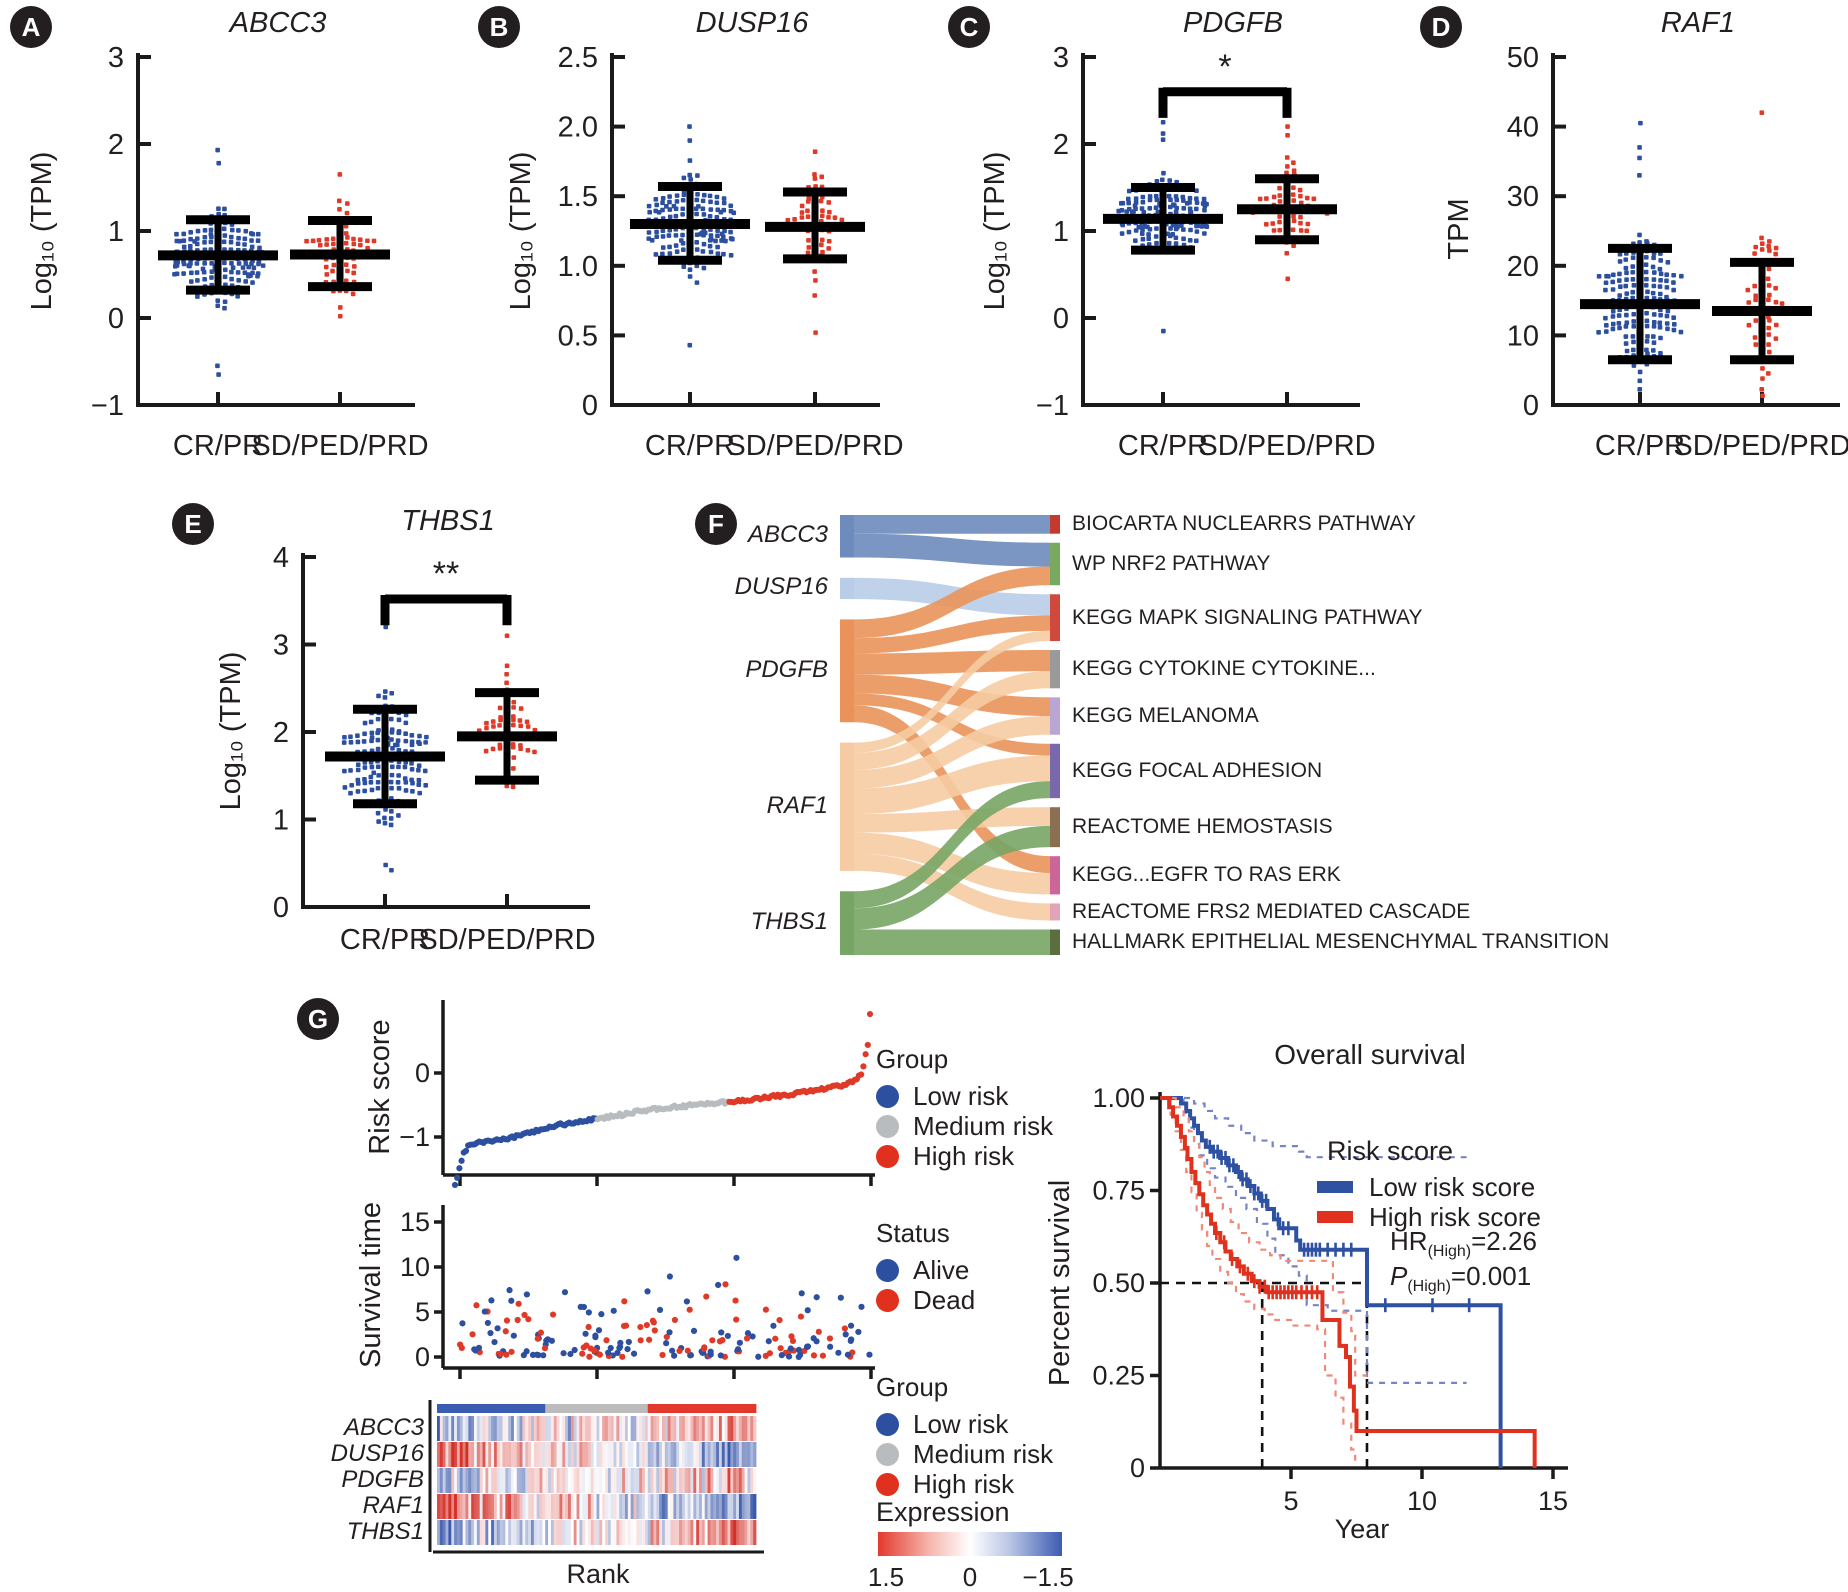 This screenshot has height=1592, width=1848. What do you see at coordinates (781, 587) in the screenshot?
I see `sankey-gene-label-1: DUSP16` at bounding box center [781, 587].